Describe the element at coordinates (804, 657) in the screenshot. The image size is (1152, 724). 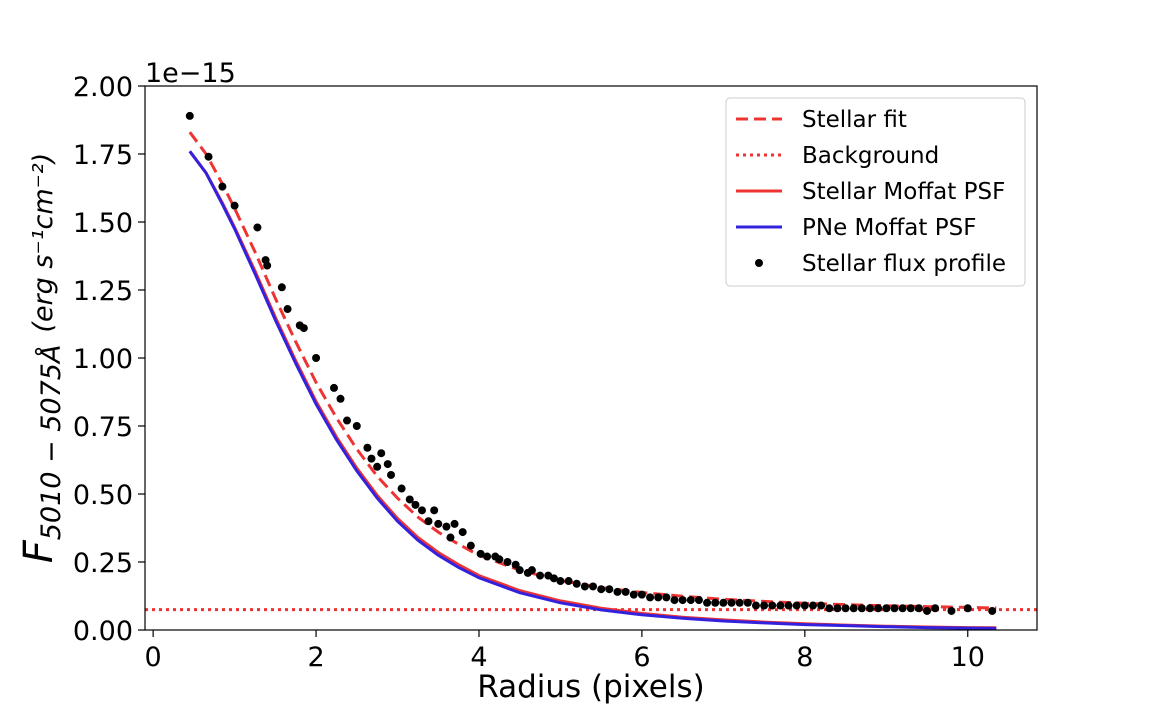
I see `x-tick-label: 8` at that location.